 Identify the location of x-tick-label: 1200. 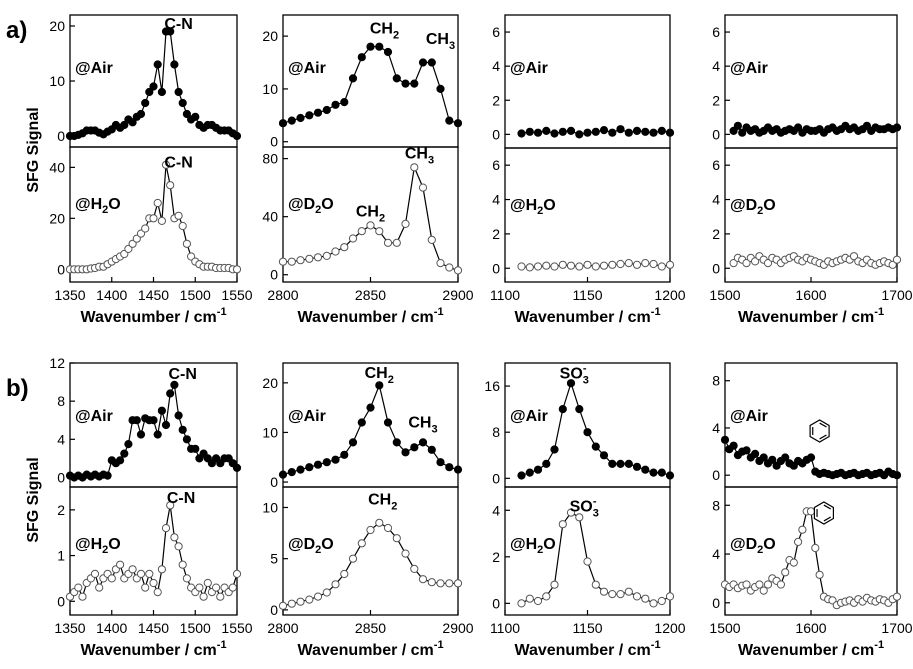
(669, 628).